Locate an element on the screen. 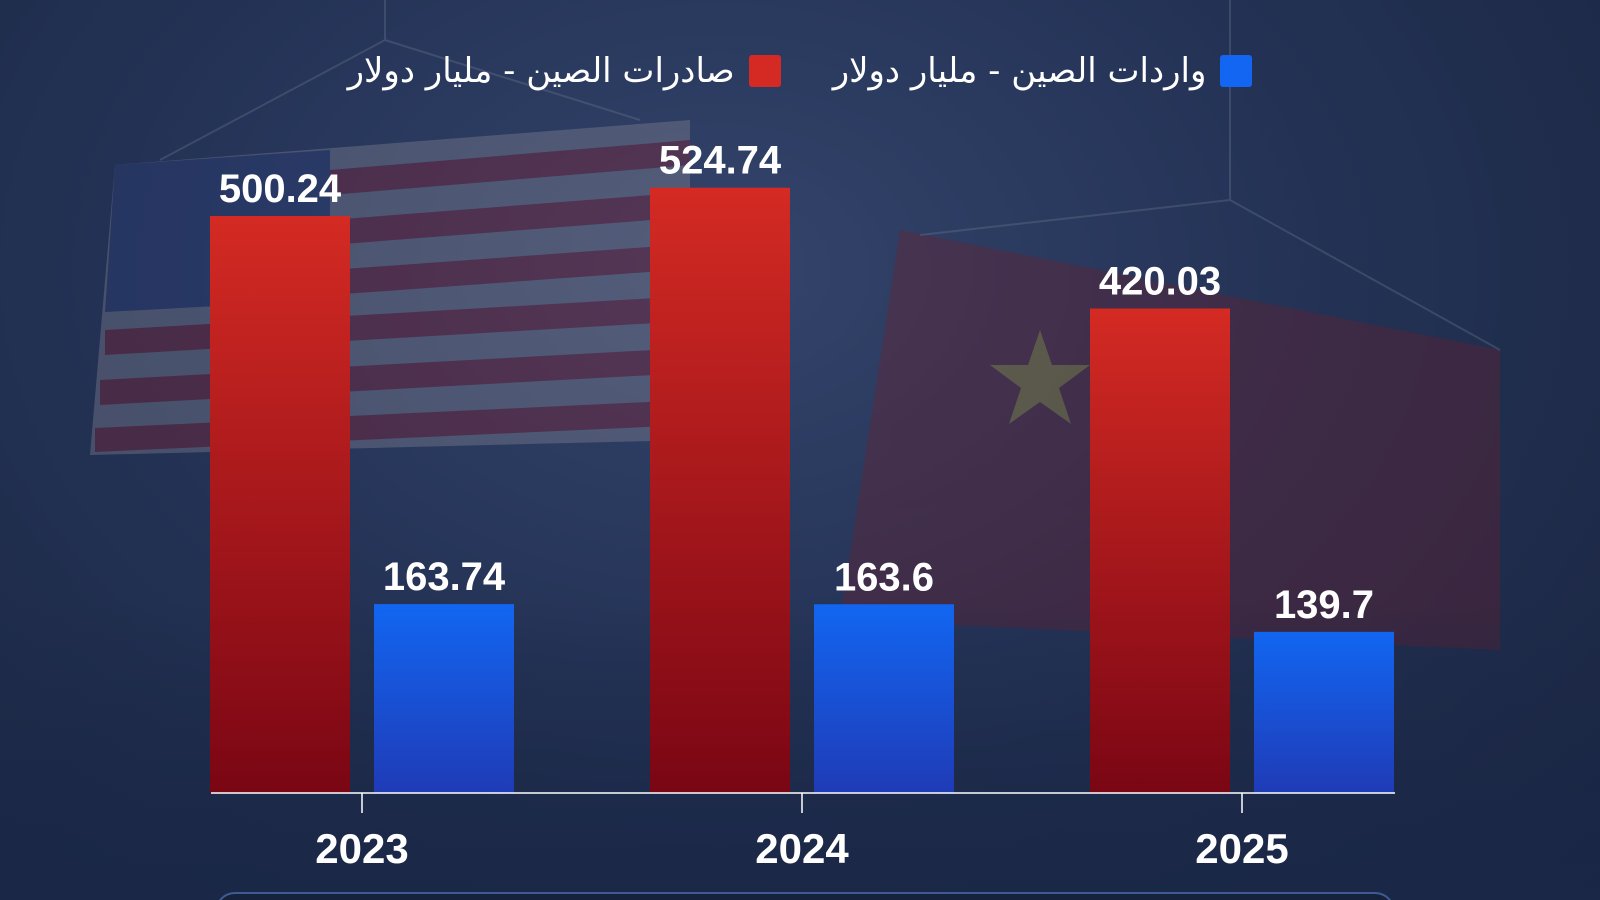 Image resolution: width=1600 pixels, height=900 pixels. exports-bar-2025 is located at coordinates (1160, 550).